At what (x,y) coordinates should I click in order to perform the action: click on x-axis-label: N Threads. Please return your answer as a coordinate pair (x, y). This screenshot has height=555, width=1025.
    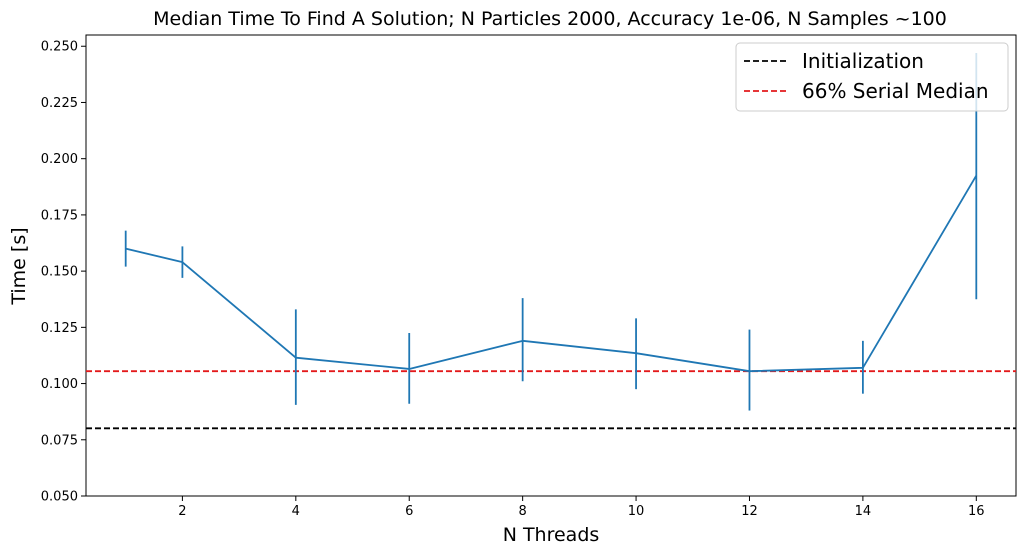
    Looking at the image, I should click on (551, 535).